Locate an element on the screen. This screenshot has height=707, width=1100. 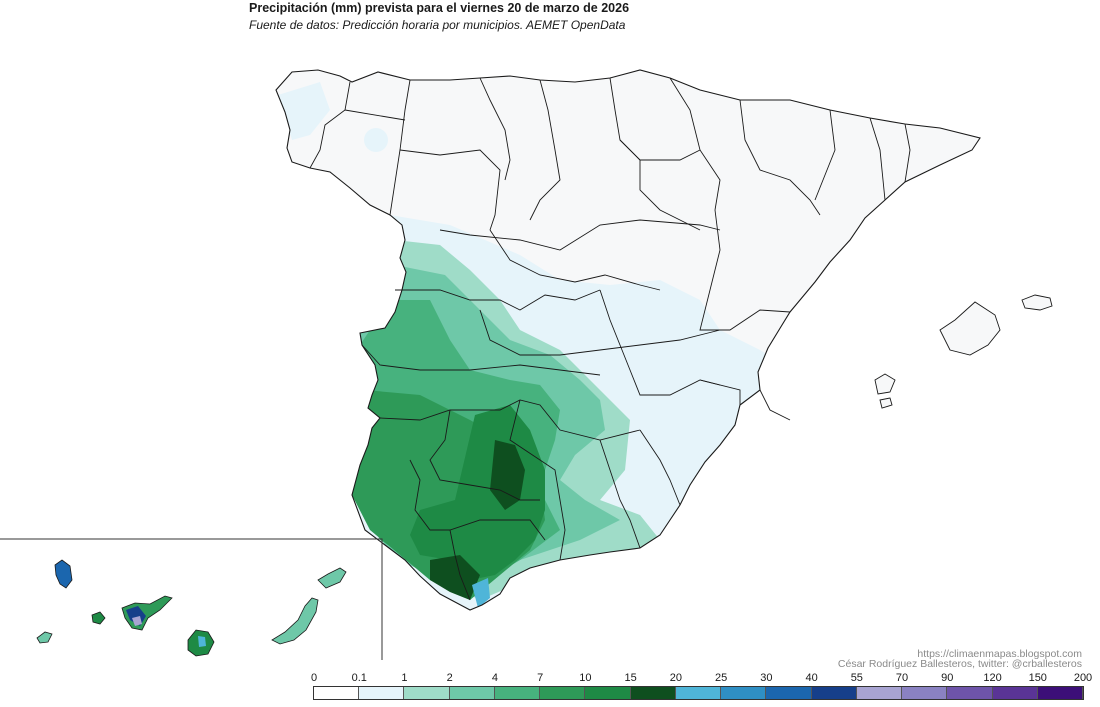
canary-islands-inset is located at coordinates (191, 599).